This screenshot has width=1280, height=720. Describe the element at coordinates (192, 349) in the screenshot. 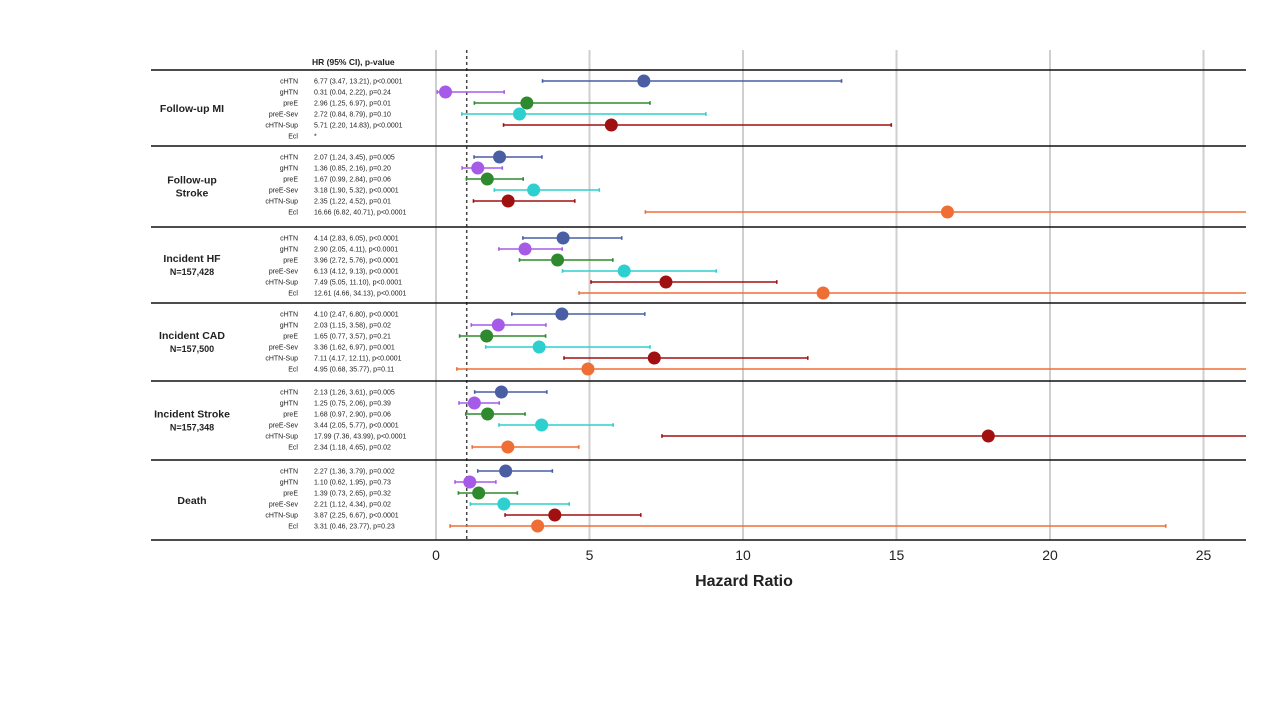

I see `group-subtitle: N=157,500` at that location.